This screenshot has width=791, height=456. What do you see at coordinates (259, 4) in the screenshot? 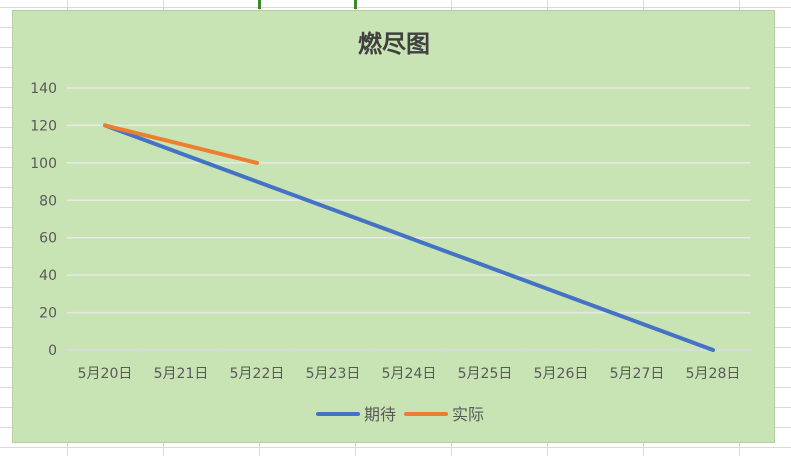
I see `resize-handle-left` at bounding box center [259, 4].